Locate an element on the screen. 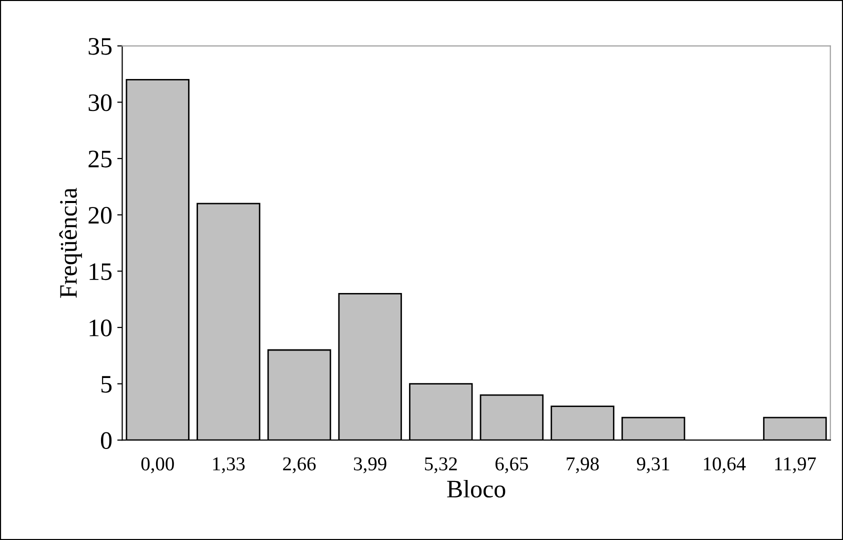 The width and height of the screenshot is (843, 540). y-tick-label: 20 is located at coordinates (100, 215).